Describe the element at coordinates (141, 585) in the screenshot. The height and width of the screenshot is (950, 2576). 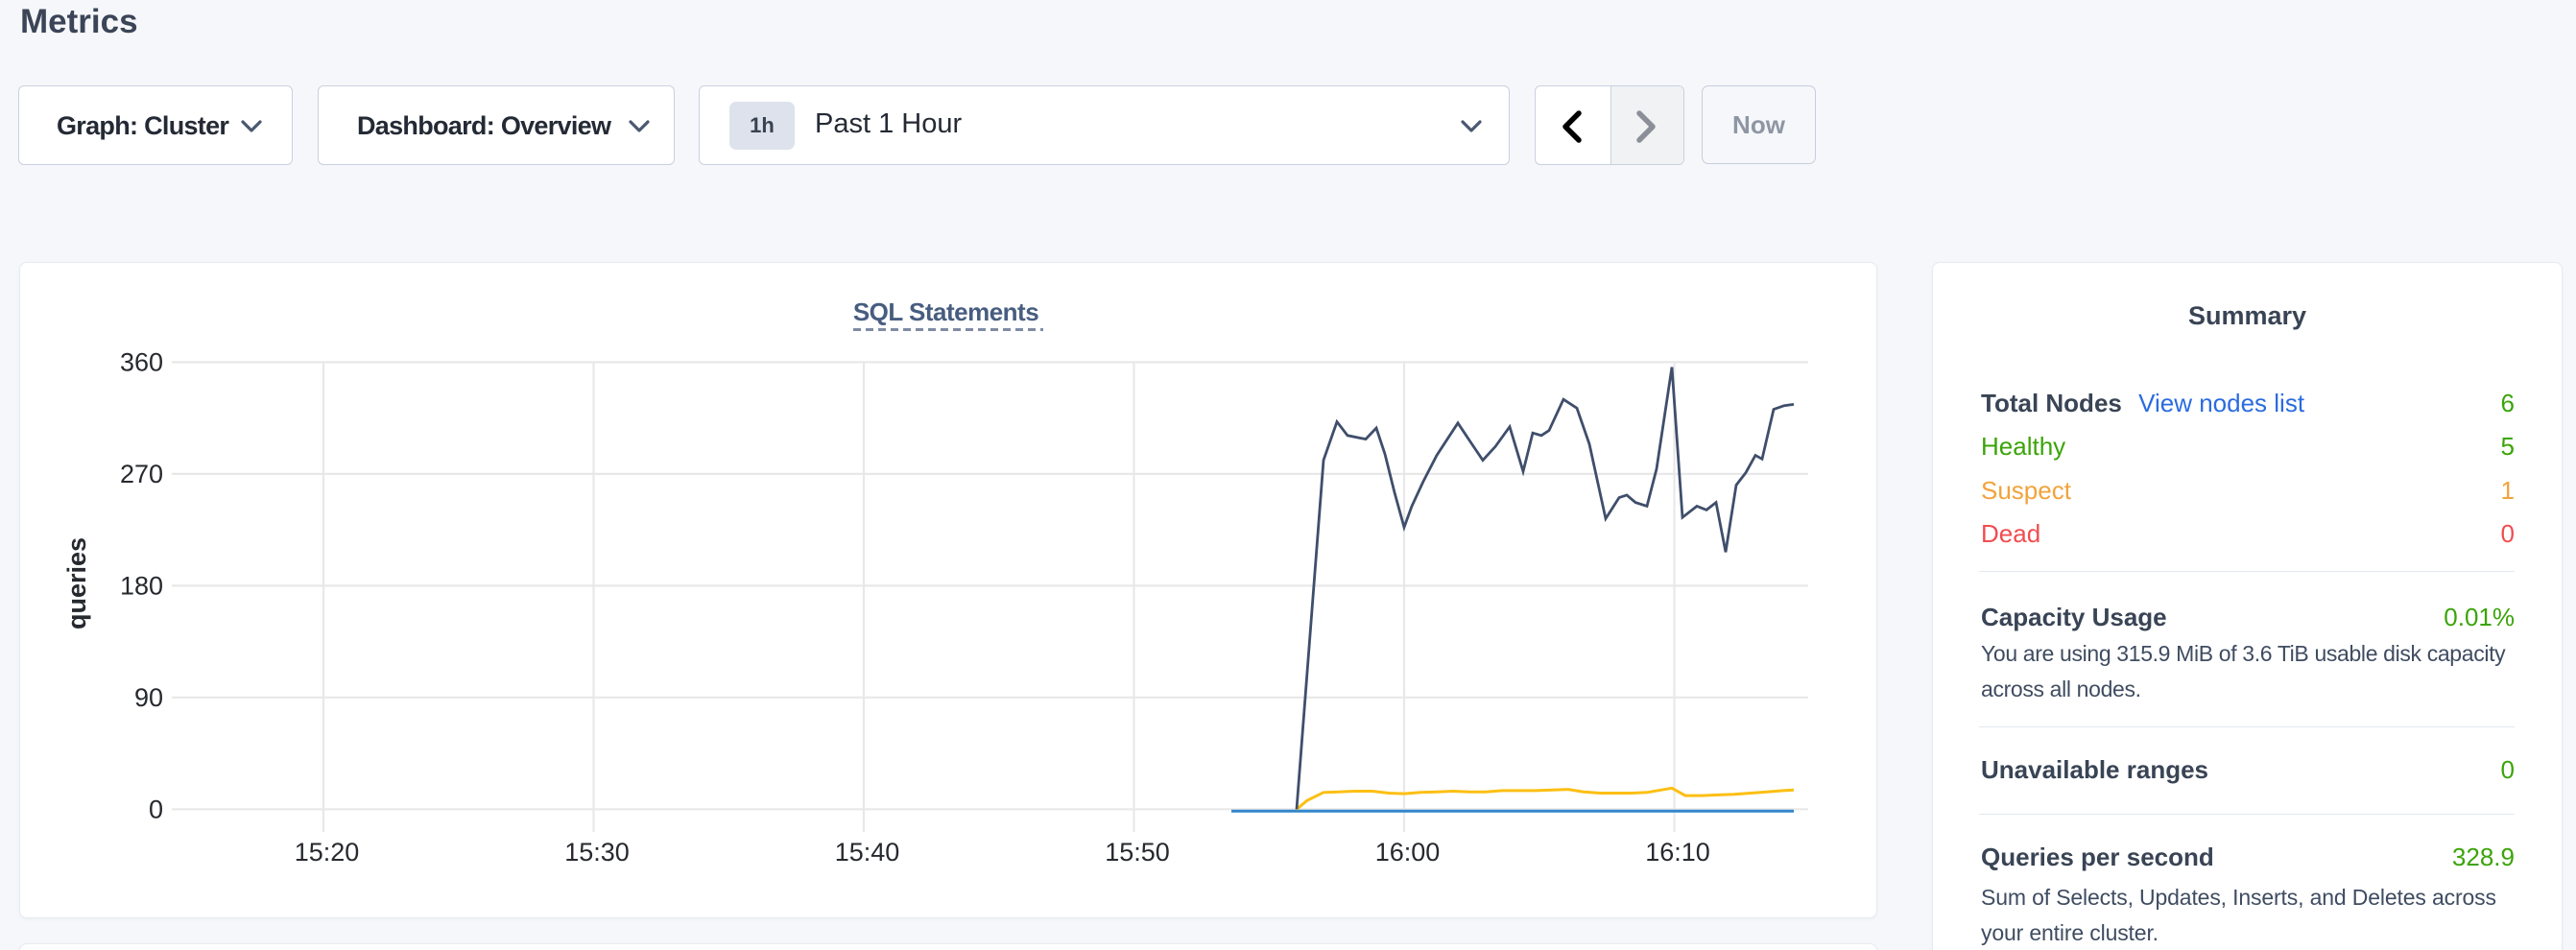
I see `svg-text: 180` at that location.